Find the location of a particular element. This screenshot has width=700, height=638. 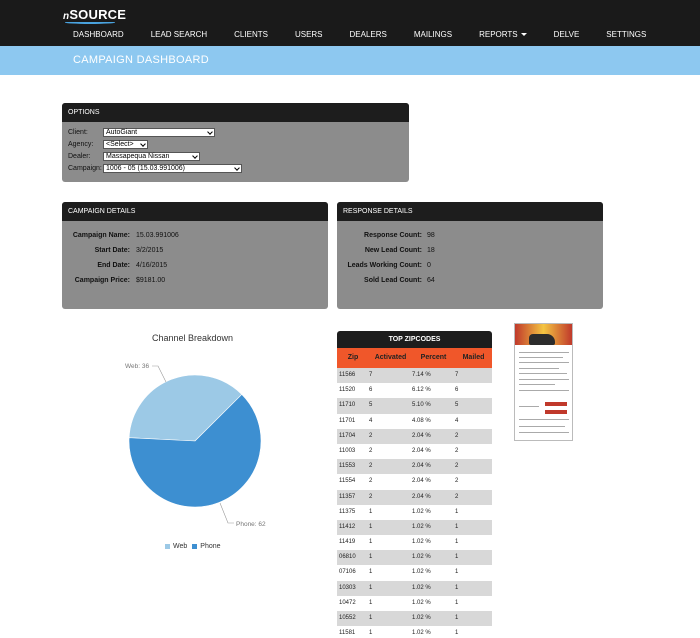

client-select: AutoGiant is located at coordinates (159, 132).